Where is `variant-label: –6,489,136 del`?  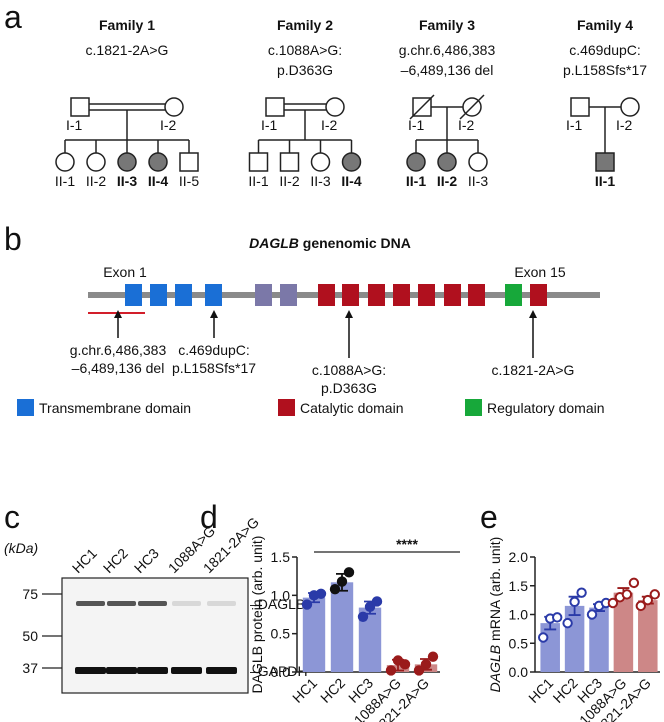 variant-label: –6,489,136 del is located at coordinates (118, 368).